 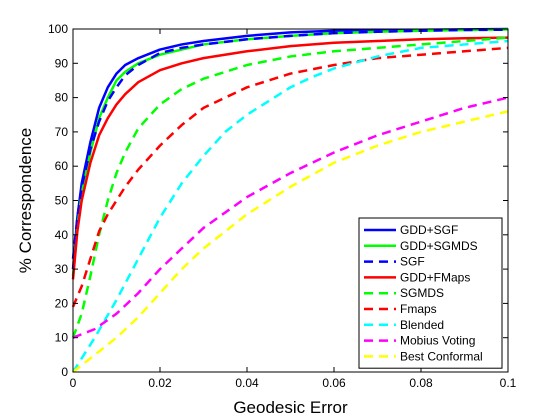 What do you see at coordinates (422, 293) in the screenshot?
I see `legend-label: SGMDS` at bounding box center [422, 293].